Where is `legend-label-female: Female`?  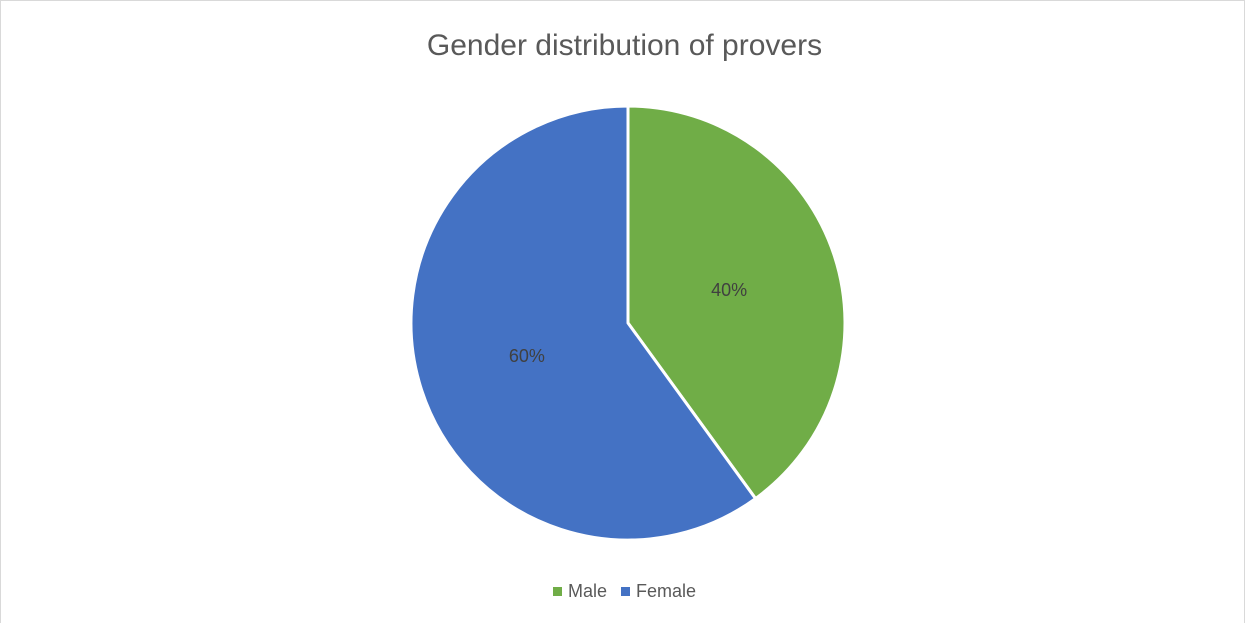 legend-label-female: Female is located at coordinates (666, 591).